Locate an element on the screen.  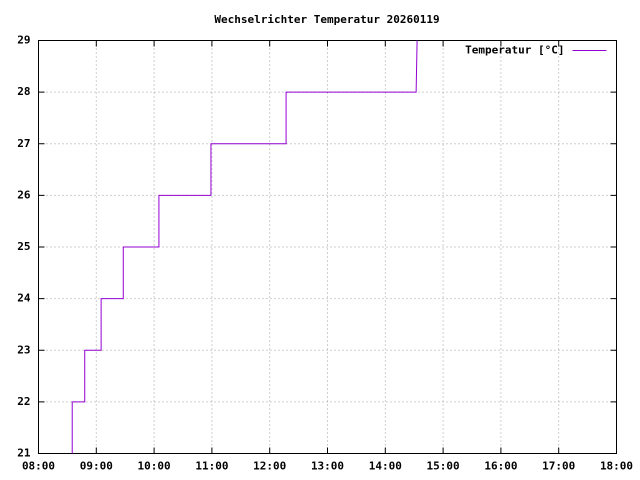
x-tick-label: 09:00 is located at coordinates (96, 466).